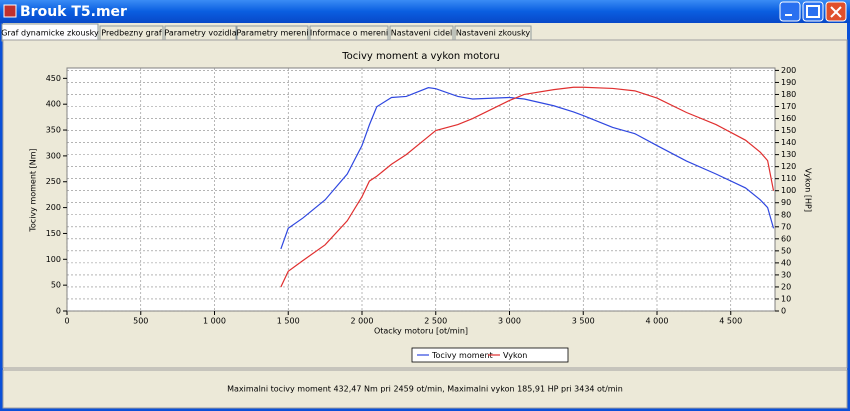 The height and width of the screenshot is (411, 850). I want to click on status-panel, so click(425, 389).